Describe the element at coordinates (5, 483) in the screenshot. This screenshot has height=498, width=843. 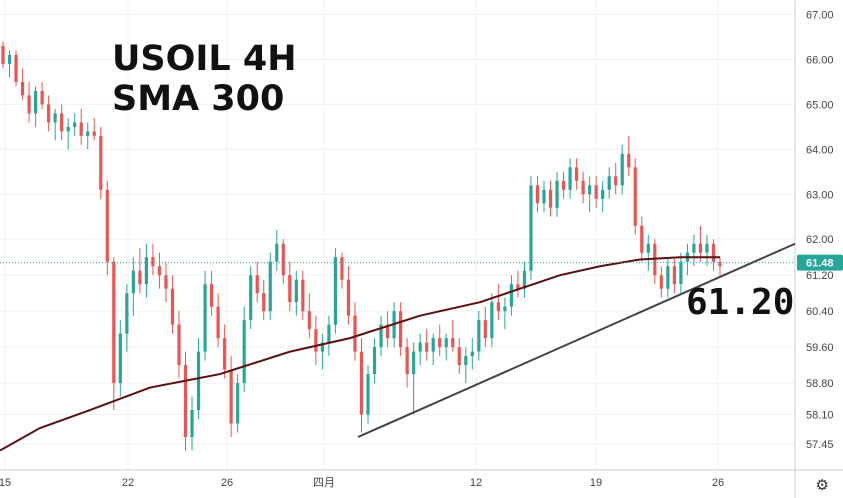
I see `x-tick-label: 15` at that location.